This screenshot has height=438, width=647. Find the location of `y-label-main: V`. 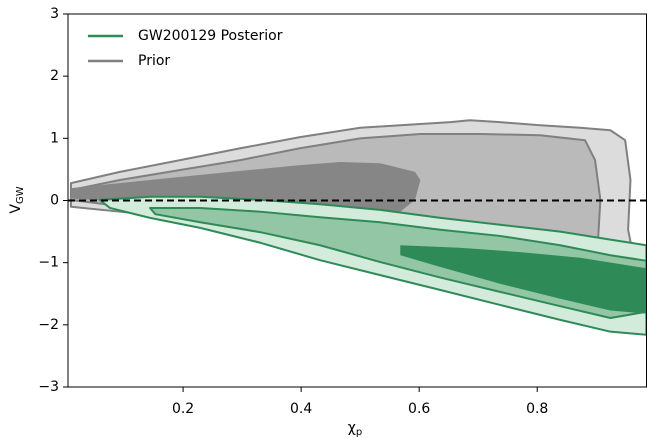

y-label-main: V is located at coordinates (16, 209).